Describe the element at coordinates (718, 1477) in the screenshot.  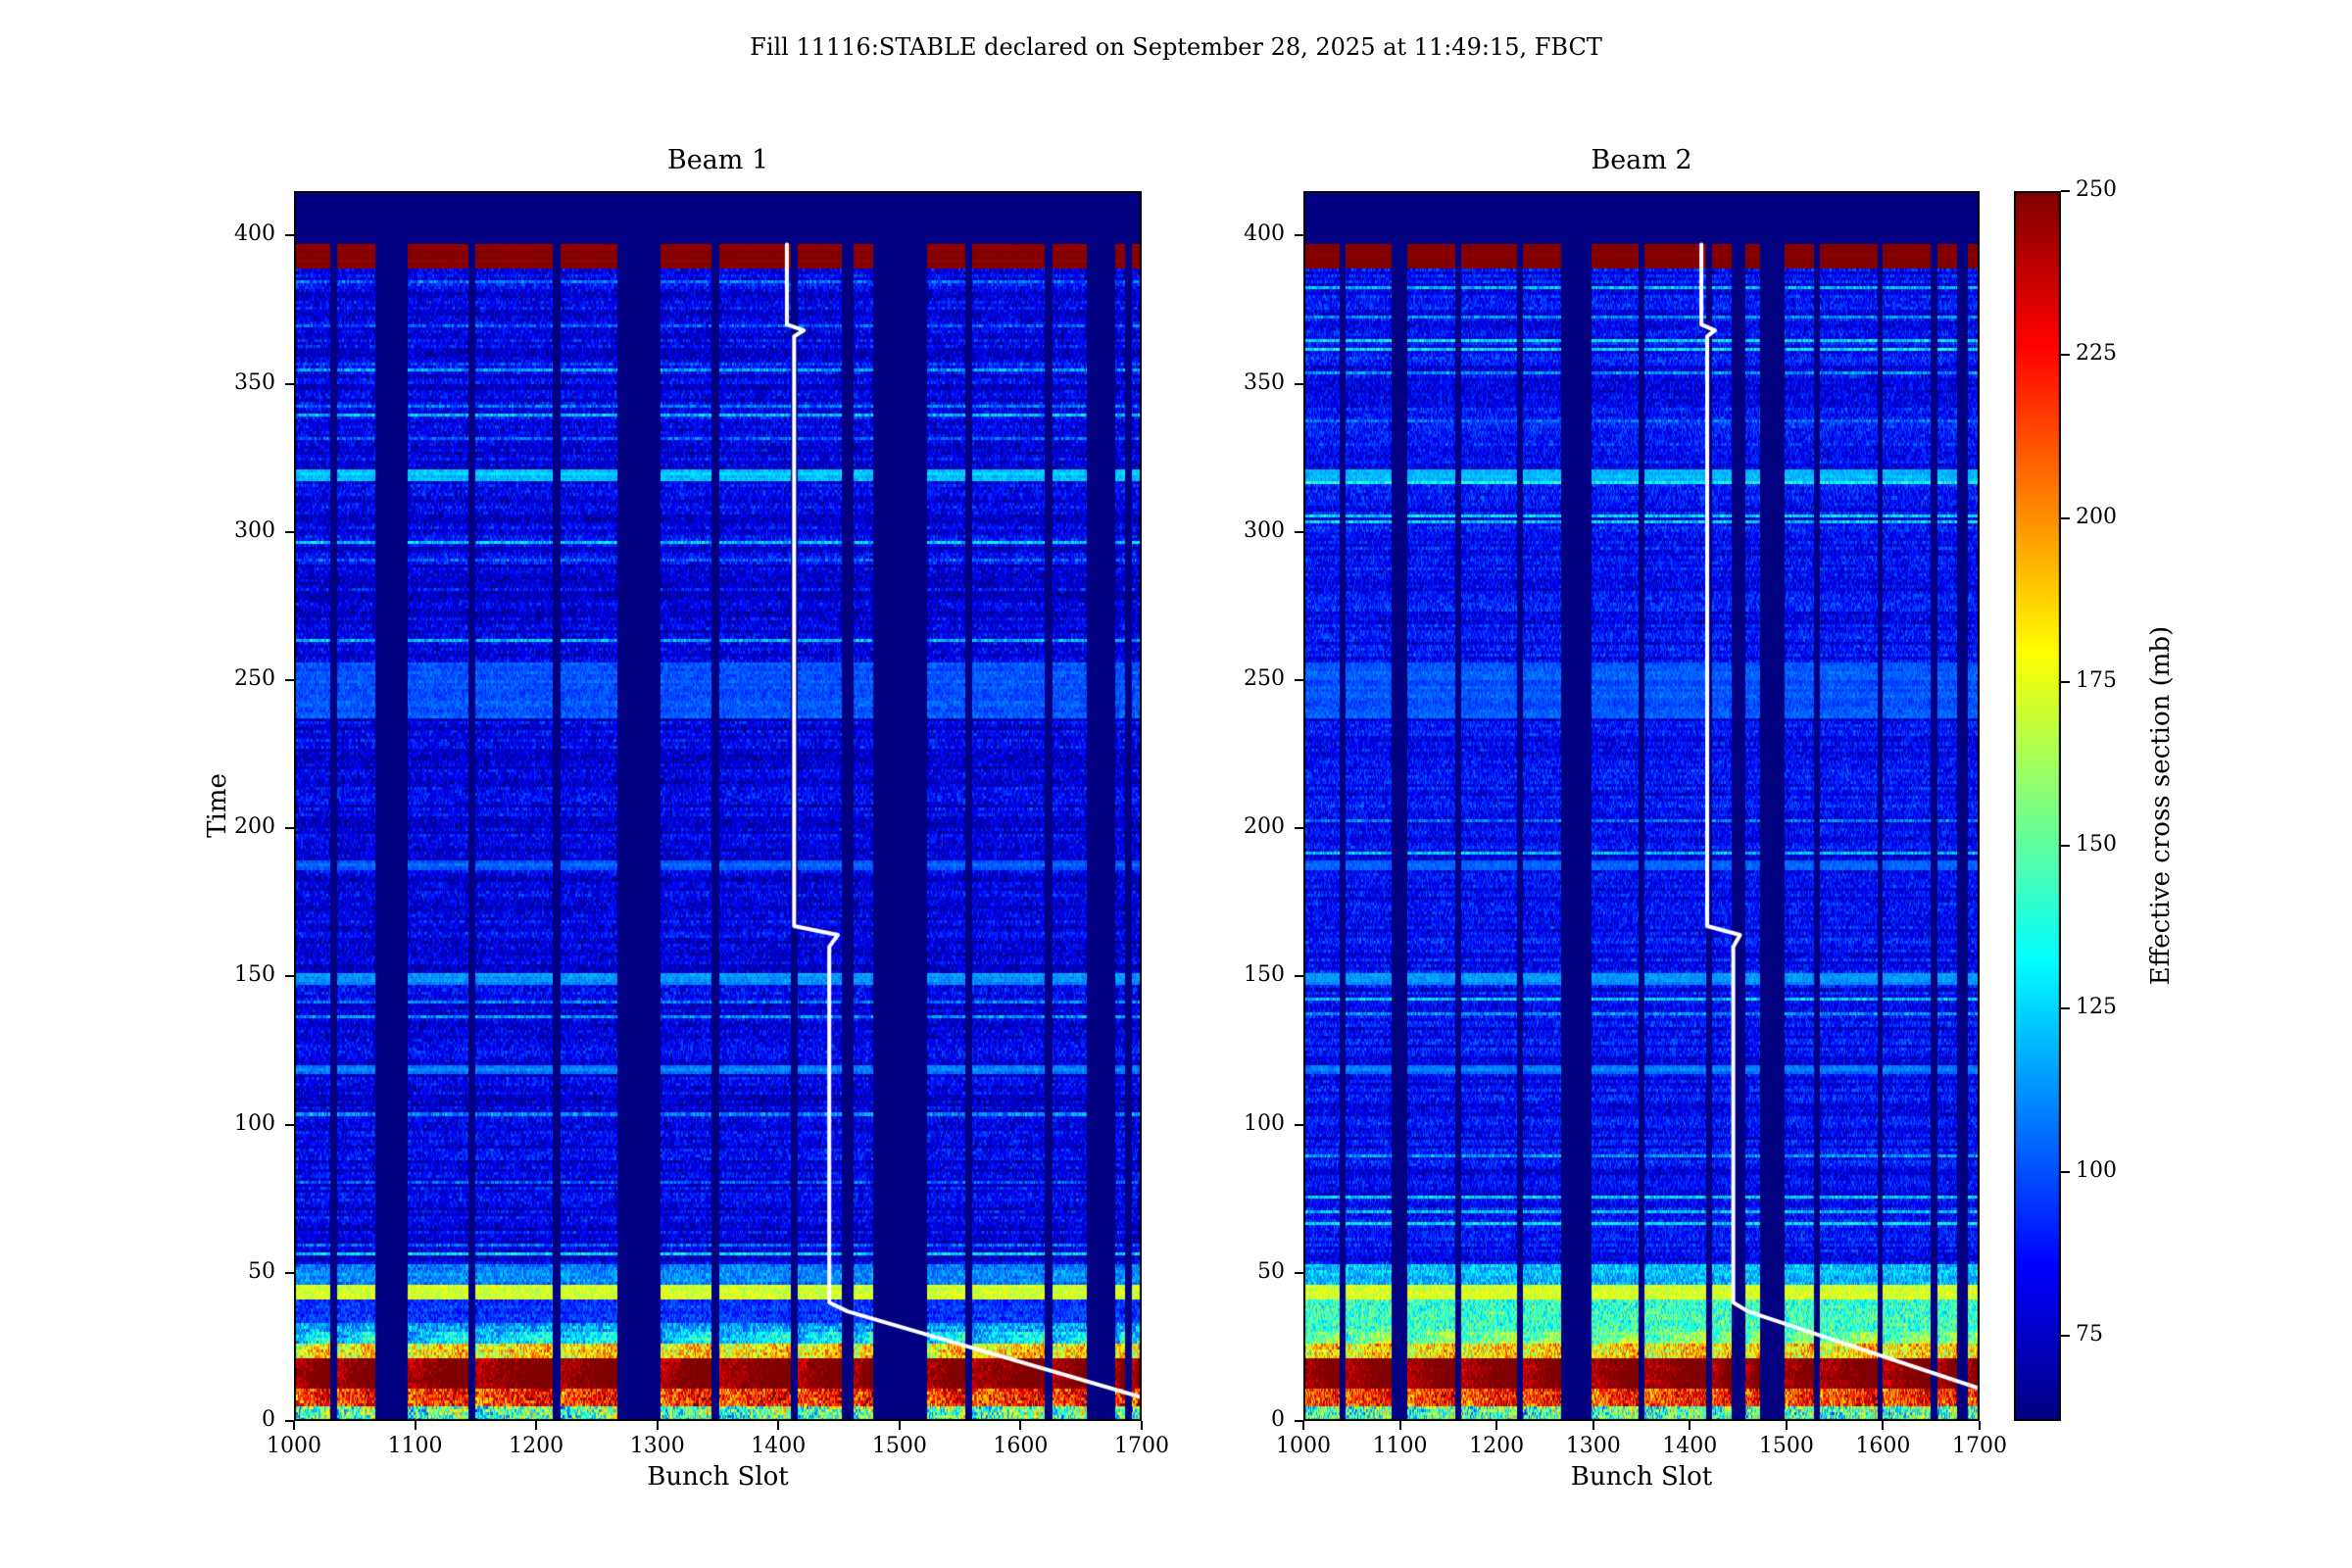
I see `beam1-x-axis-label: Bunch Slot` at that location.